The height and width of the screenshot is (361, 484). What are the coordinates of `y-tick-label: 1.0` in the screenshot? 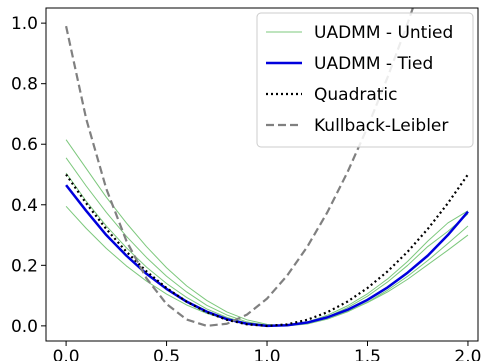 It's located at (24, 24).